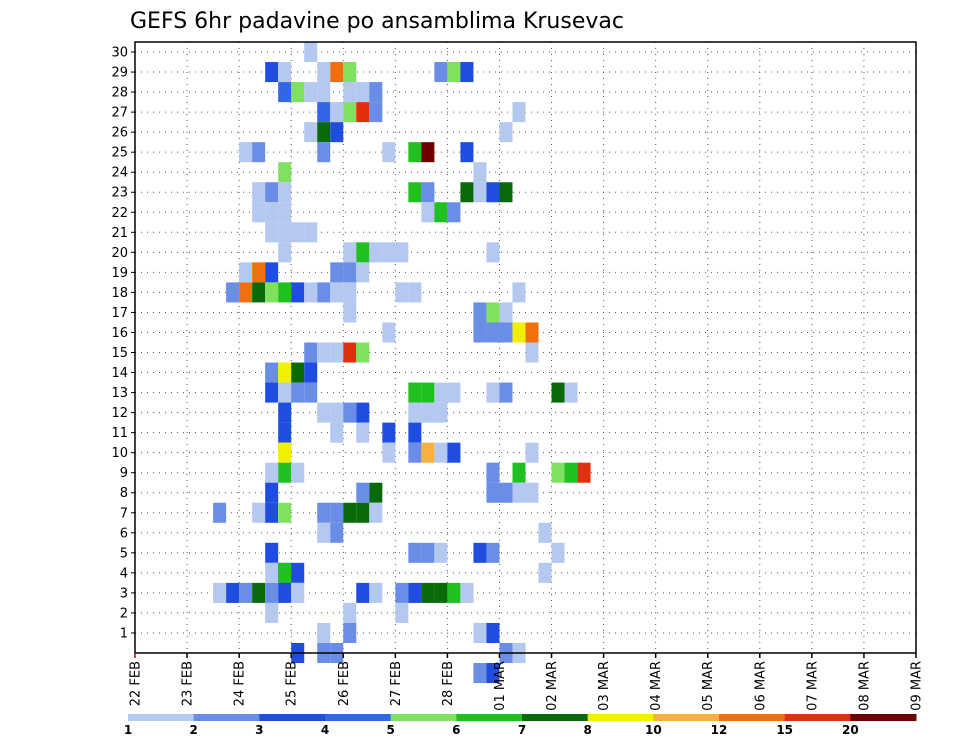 The width and height of the screenshot is (960, 742). Describe the element at coordinates (784, 730) in the screenshot. I see `legend-label: 15` at that location.